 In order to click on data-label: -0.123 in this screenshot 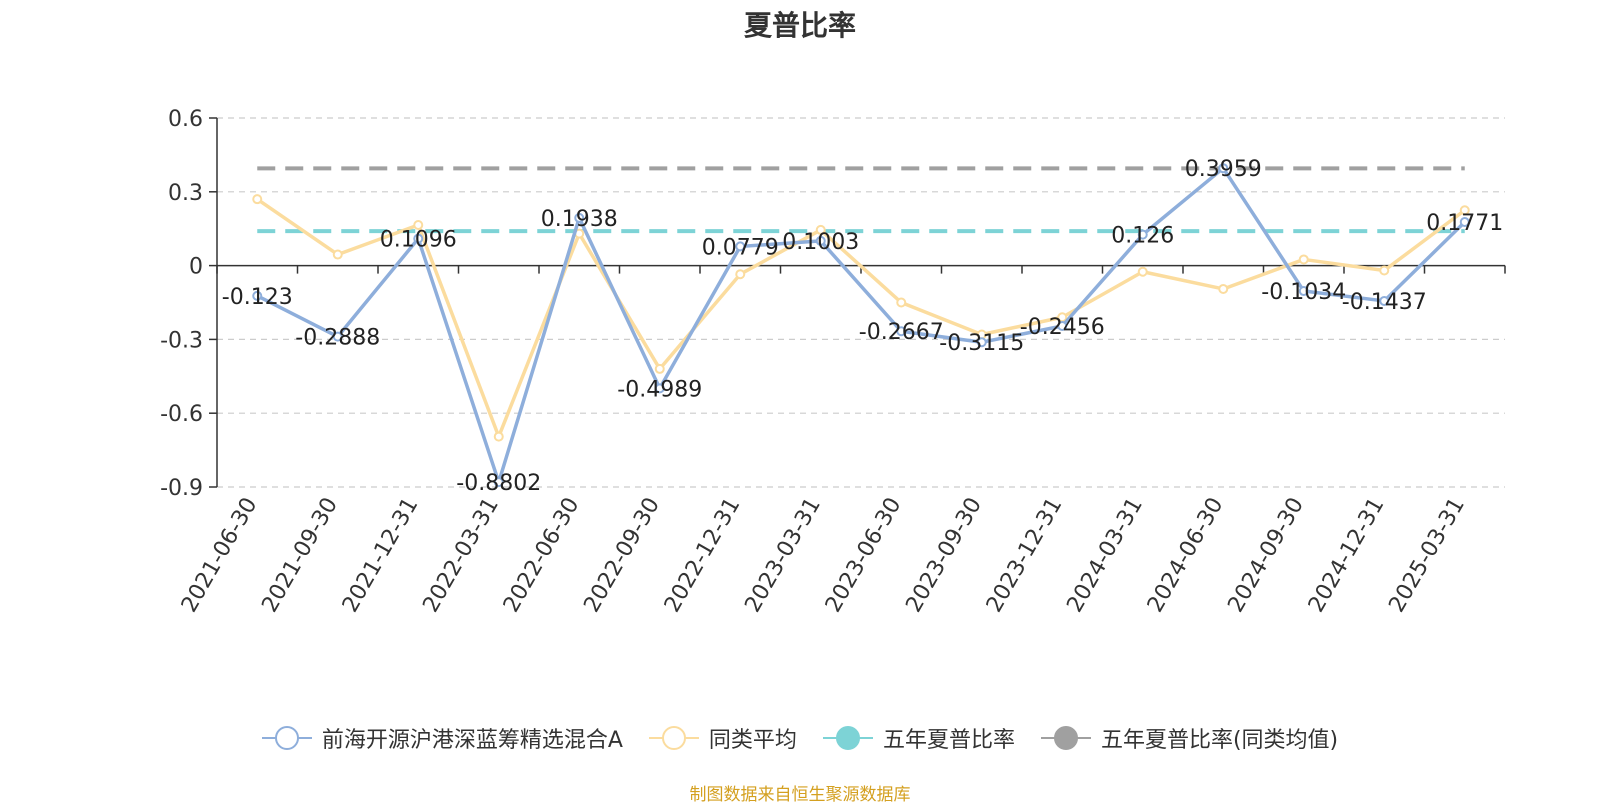, I will do `click(257, 297)`.